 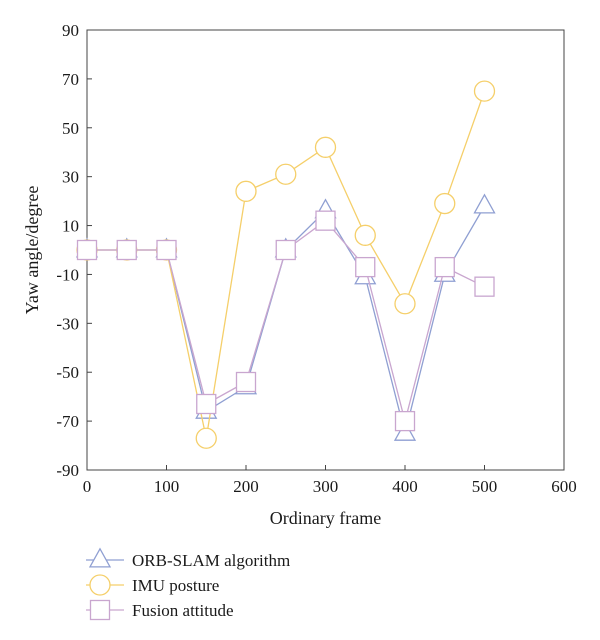 What do you see at coordinates (67, 323) in the screenshot?
I see `y-tick-label: -30` at bounding box center [67, 323].